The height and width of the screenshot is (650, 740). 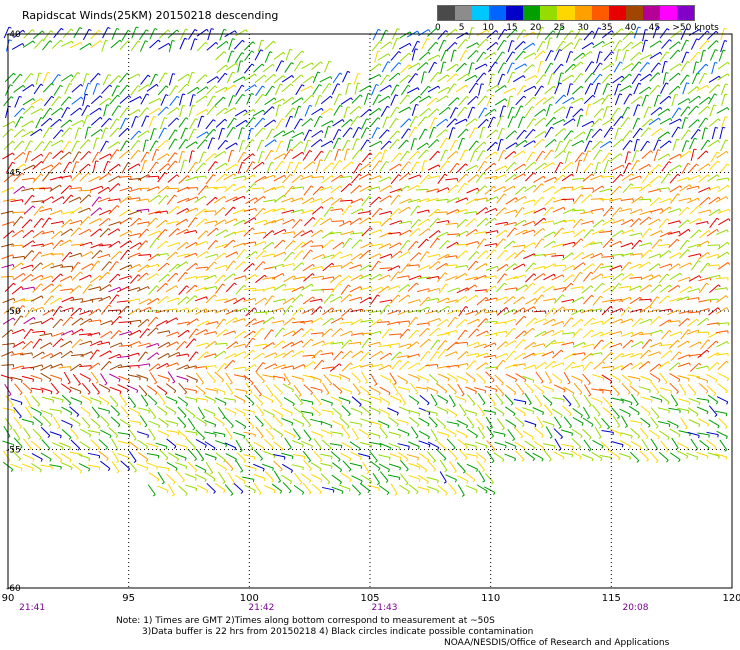 I want to click on lat-label: -40, so click(x=13, y=35).